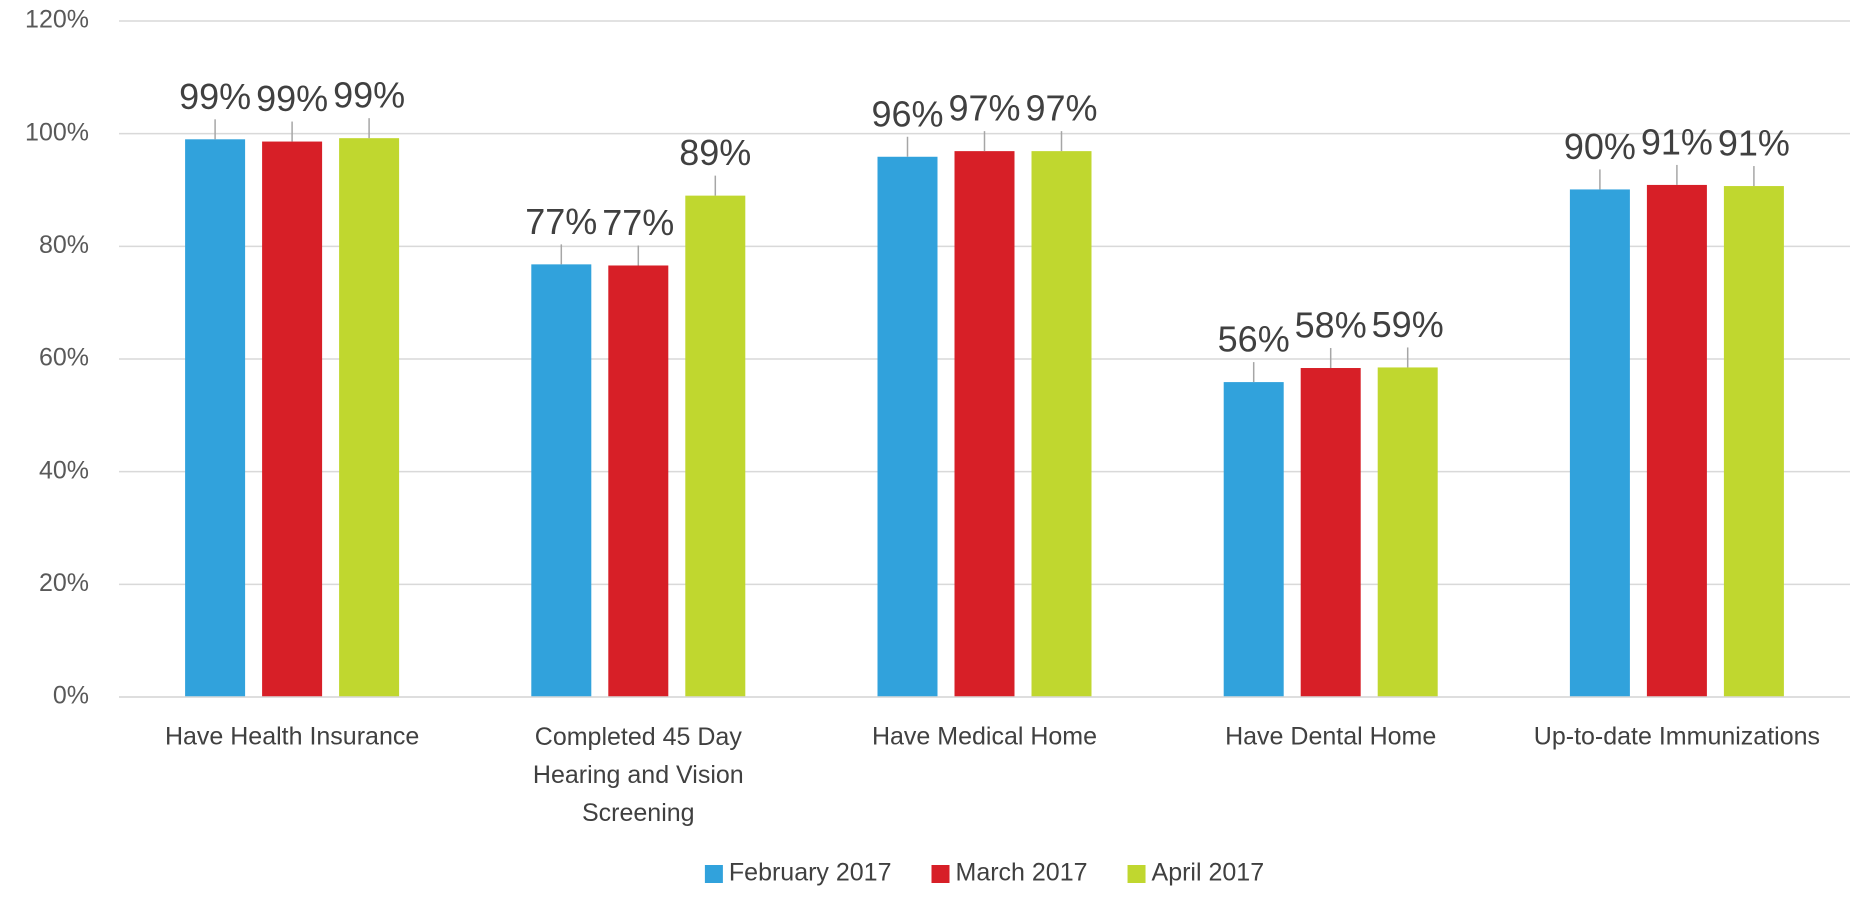  What do you see at coordinates (64, 470) in the screenshot?
I see `y-tick-label: 40%` at bounding box center [64, 470].